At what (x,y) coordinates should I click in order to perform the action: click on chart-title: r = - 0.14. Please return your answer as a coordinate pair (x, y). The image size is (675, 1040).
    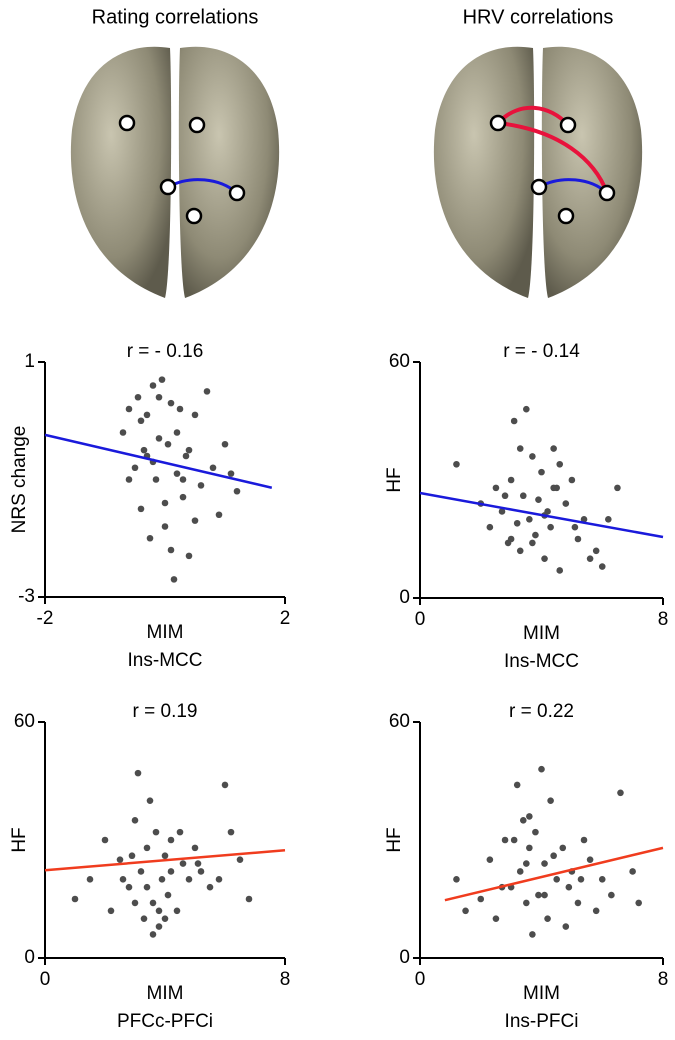
    Looking at the image, I should click on (541, 351).